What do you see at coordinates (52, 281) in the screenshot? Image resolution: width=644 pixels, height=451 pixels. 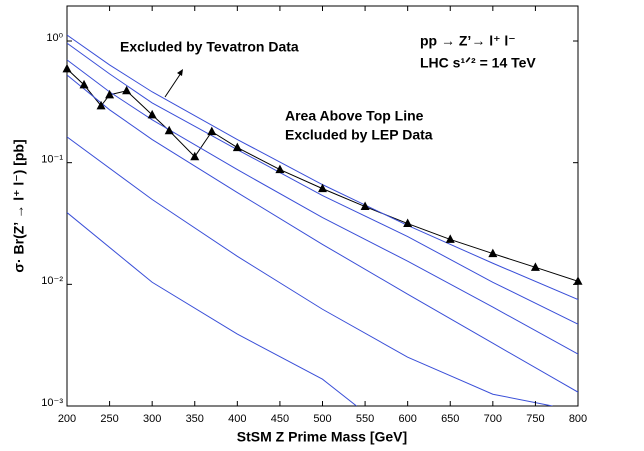 I see `y-tick-label: 10⁻²` at bounding box center [52, 281].